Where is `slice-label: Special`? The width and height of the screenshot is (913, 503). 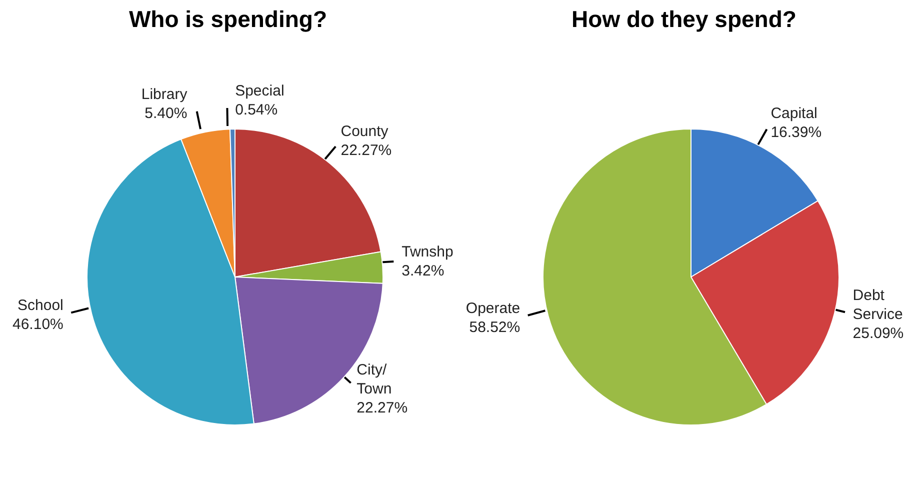 slice-label: Special is located at coordinates (259, 91).